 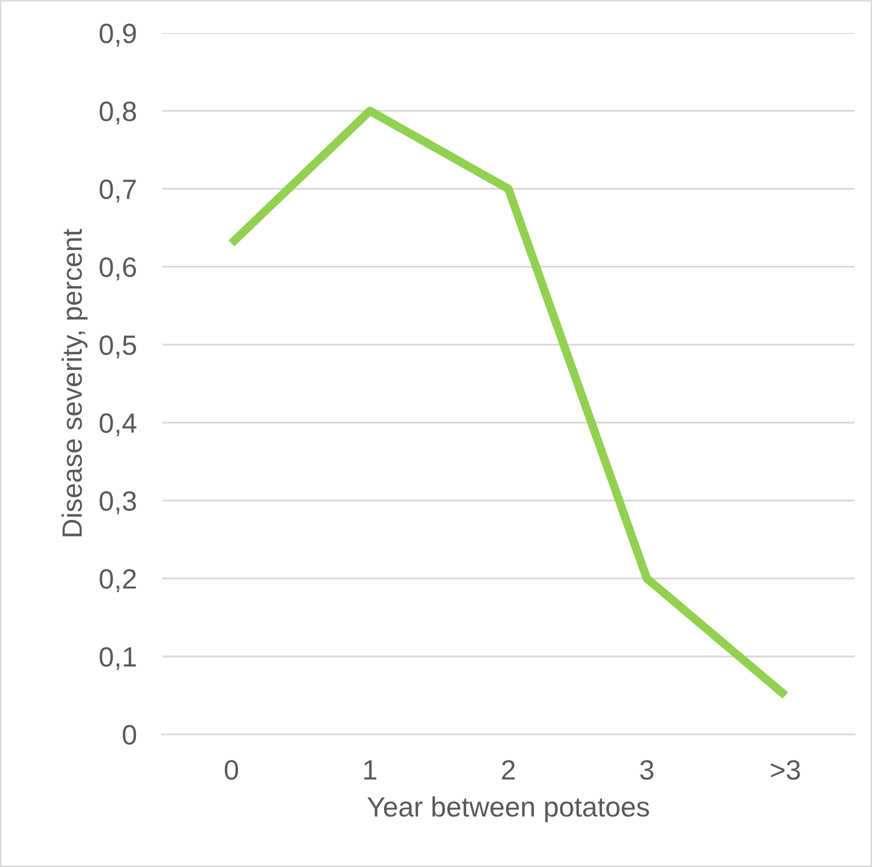 I want to click on x-axis-title: Year between potatoes, so click(x=508, y=809).